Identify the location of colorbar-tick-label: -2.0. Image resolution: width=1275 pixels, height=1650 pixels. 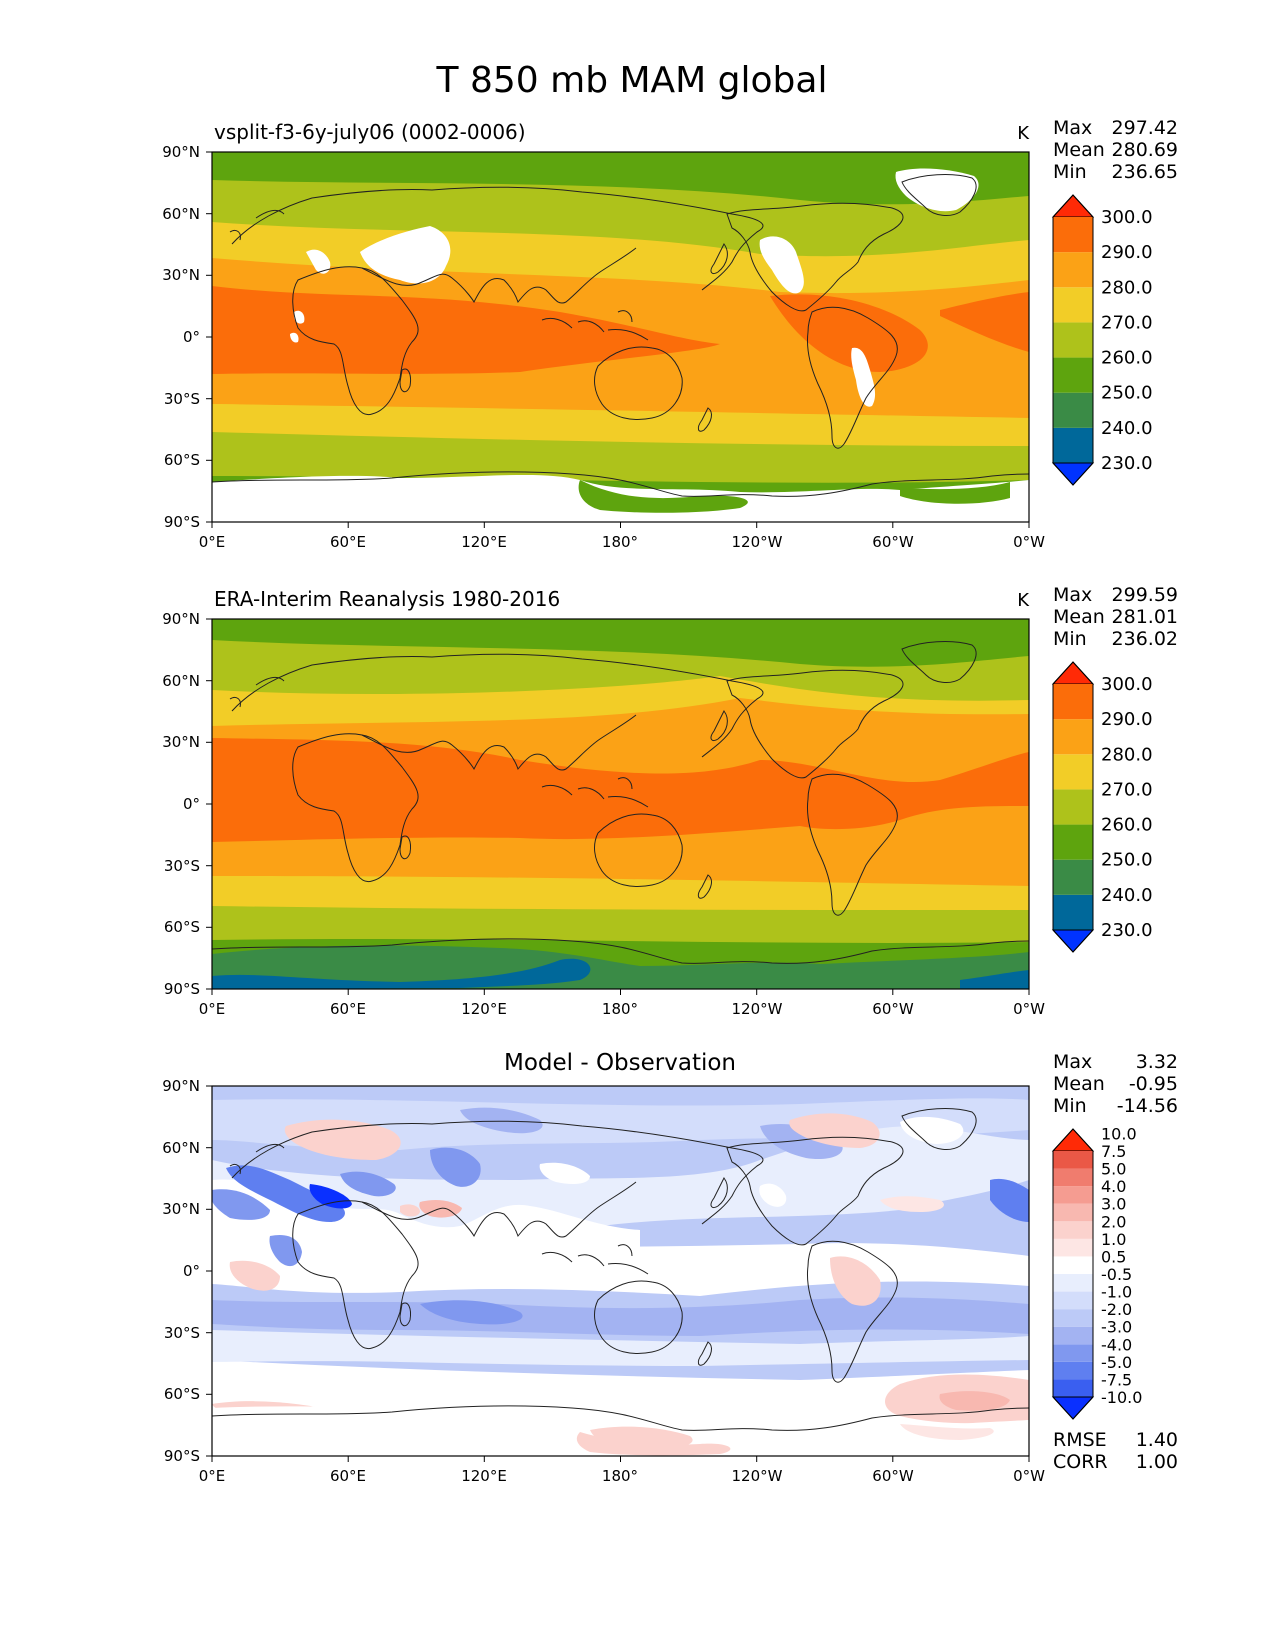
(1116, 1309).